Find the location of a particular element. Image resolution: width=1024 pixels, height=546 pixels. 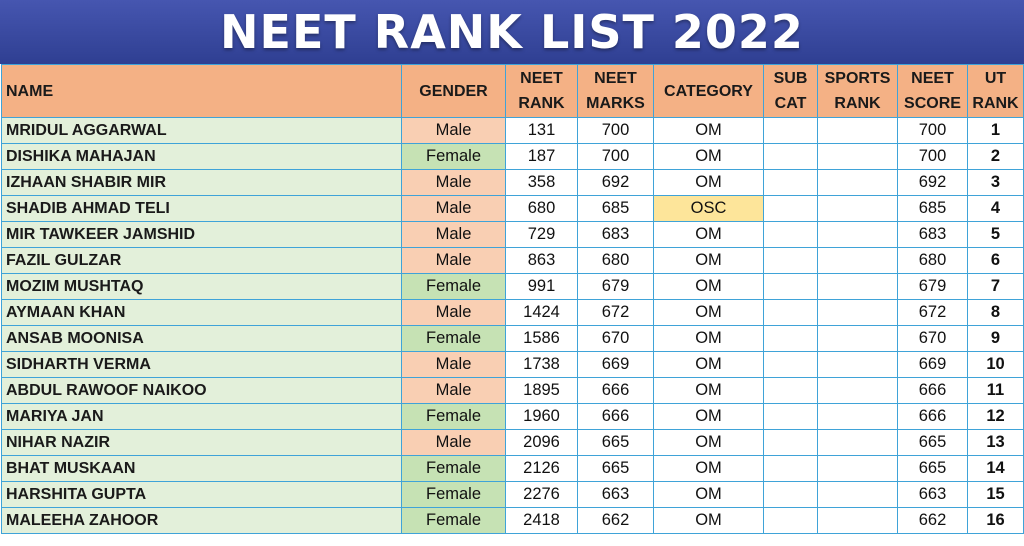

table-row: DISHIKA MAHAJAN Female 187 700 OM 700 2 is located at coordinates (512, 156).